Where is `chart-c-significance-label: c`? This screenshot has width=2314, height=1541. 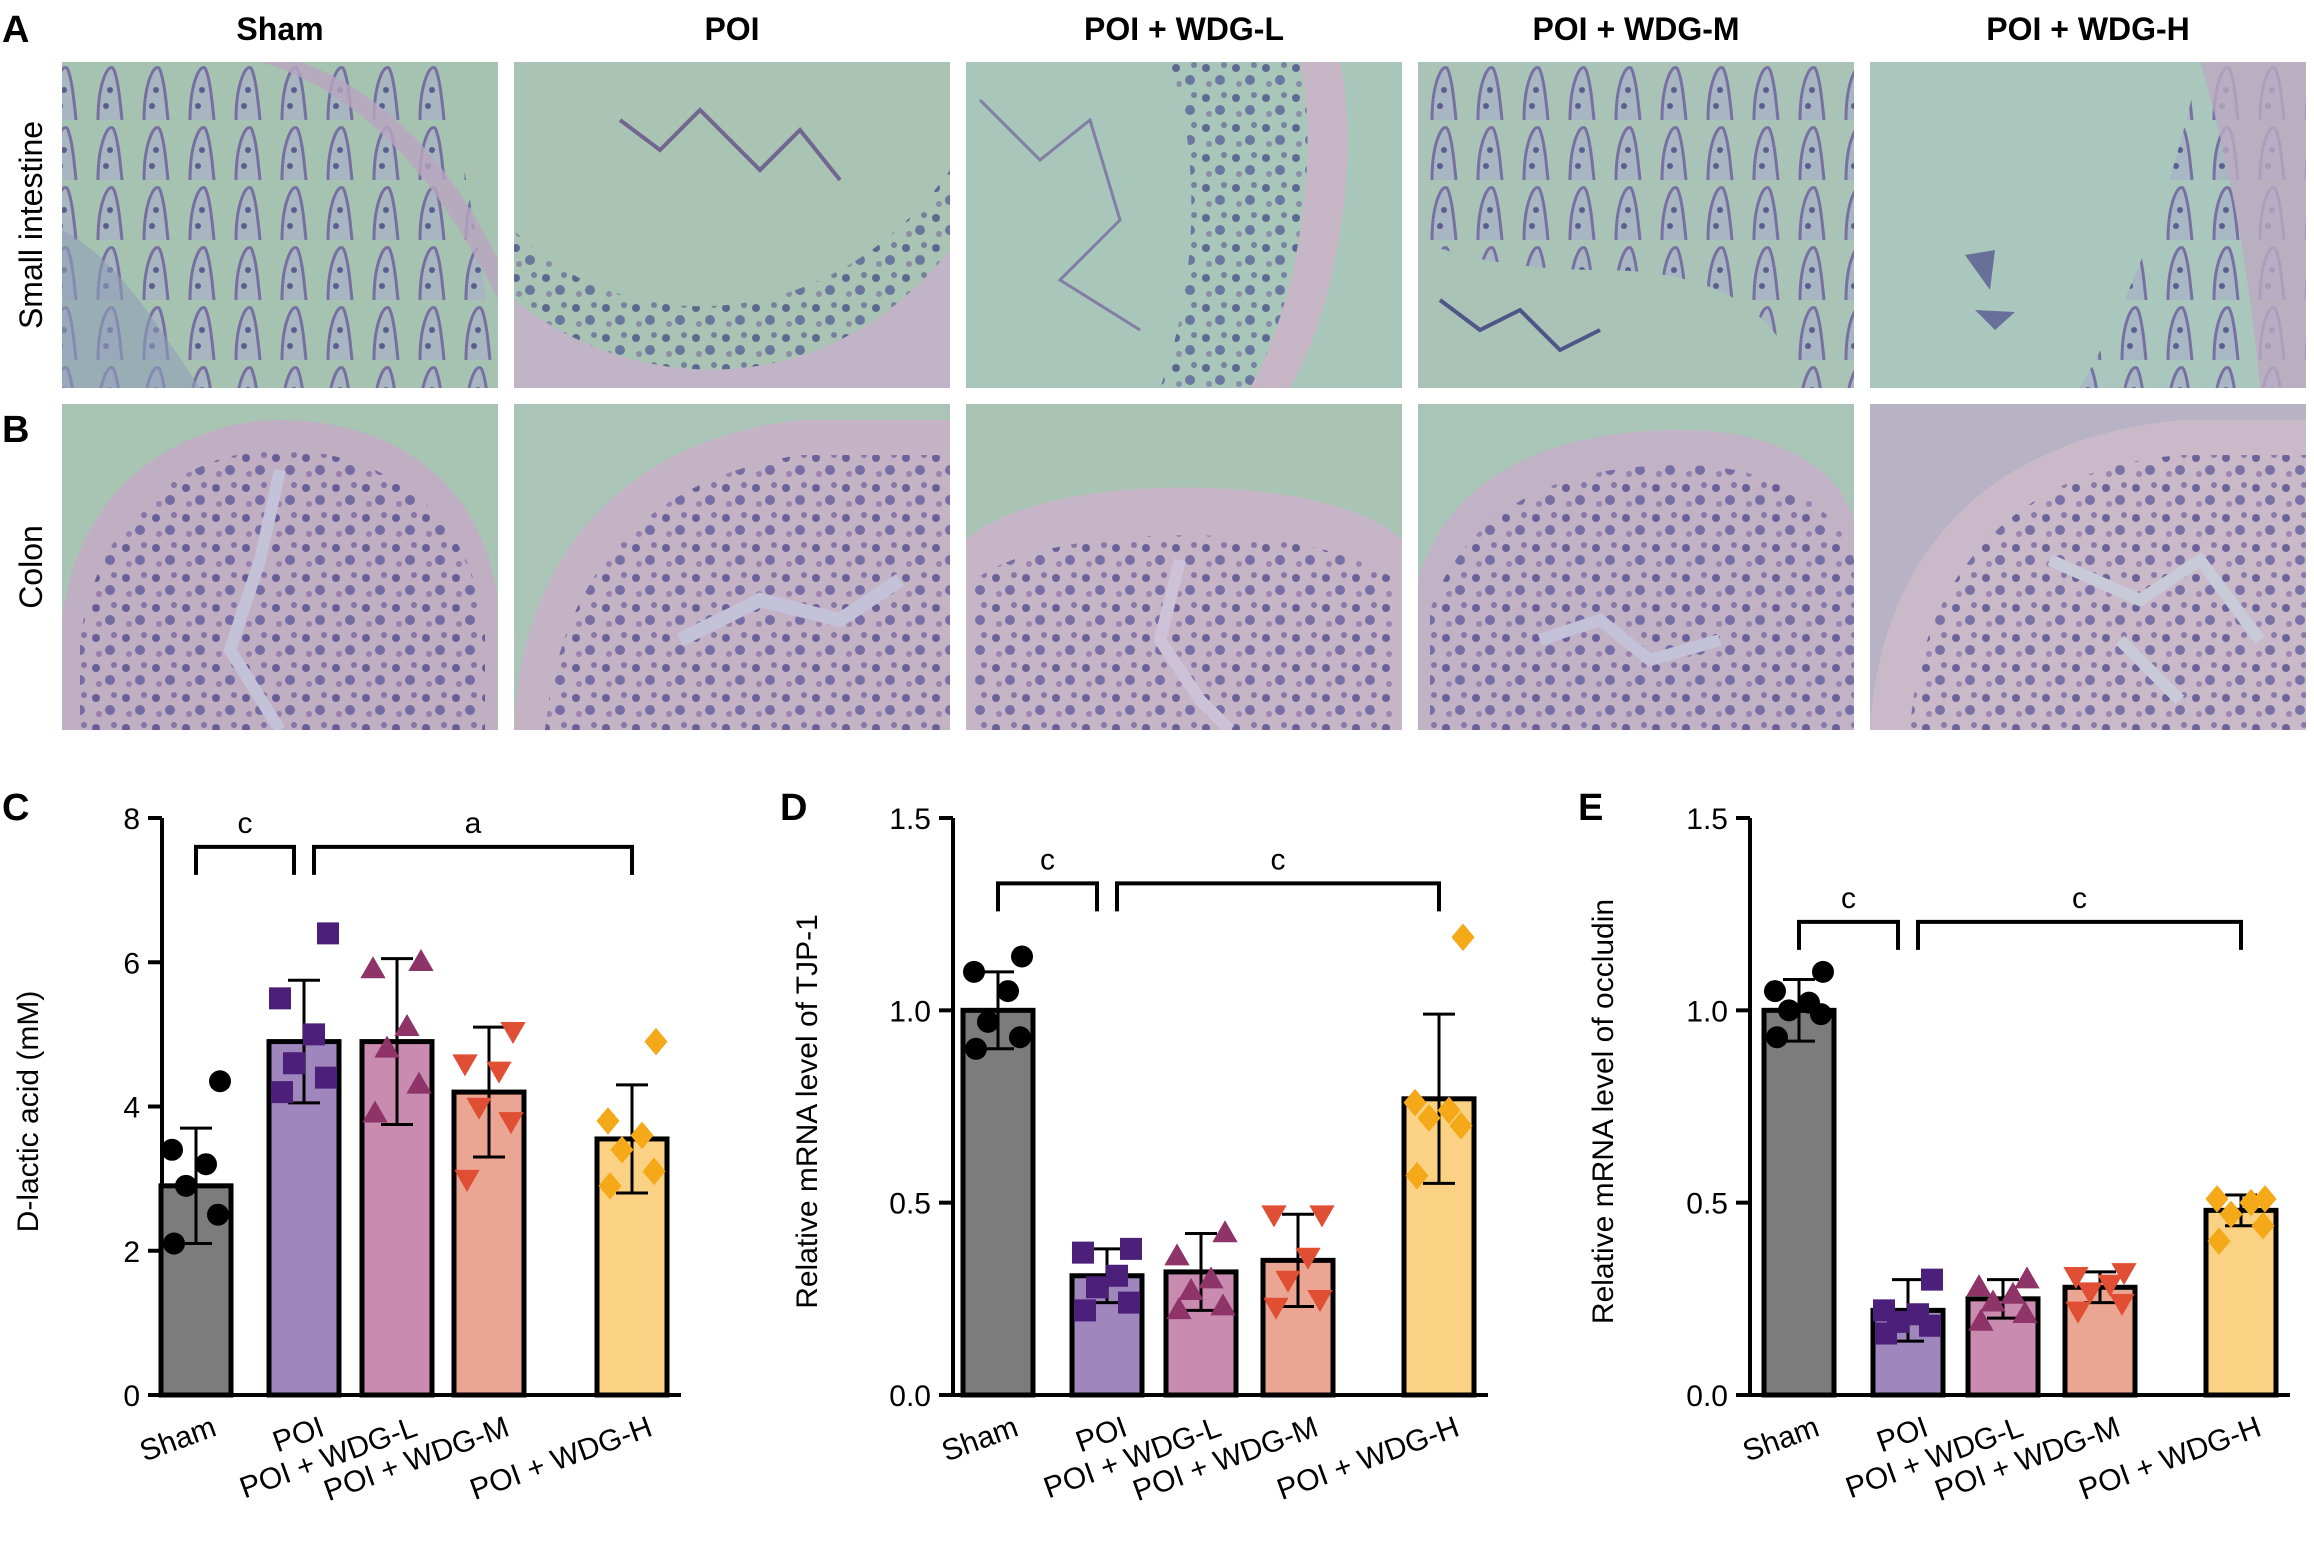 chart-c-significance-label: c is located at coordinates (245, 823).